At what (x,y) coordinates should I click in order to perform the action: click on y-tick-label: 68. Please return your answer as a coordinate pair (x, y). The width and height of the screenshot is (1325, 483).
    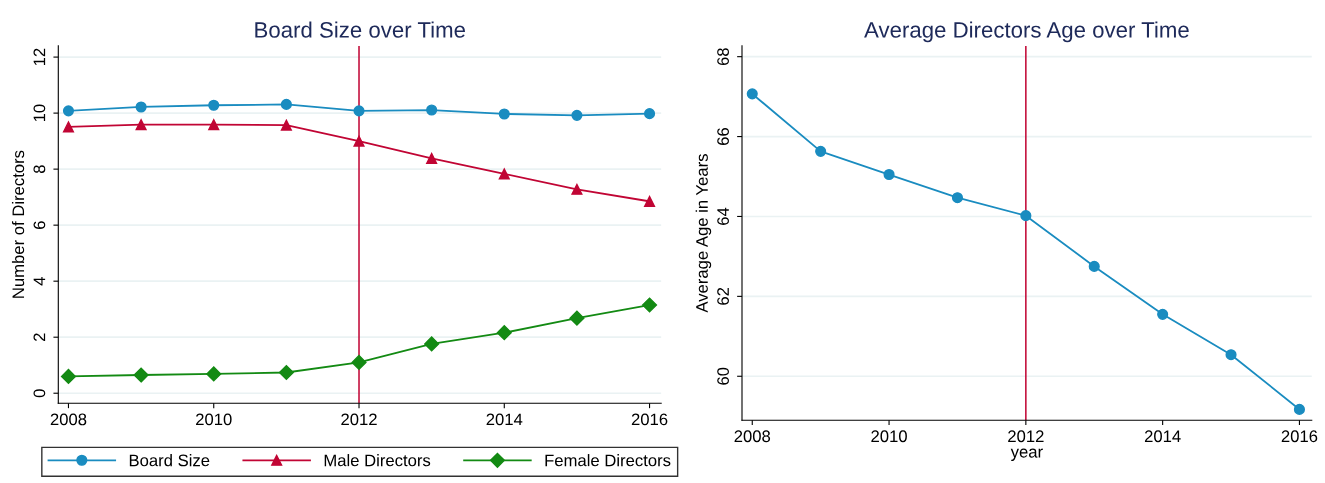
    Looking at the image, I should click on (723, 57).